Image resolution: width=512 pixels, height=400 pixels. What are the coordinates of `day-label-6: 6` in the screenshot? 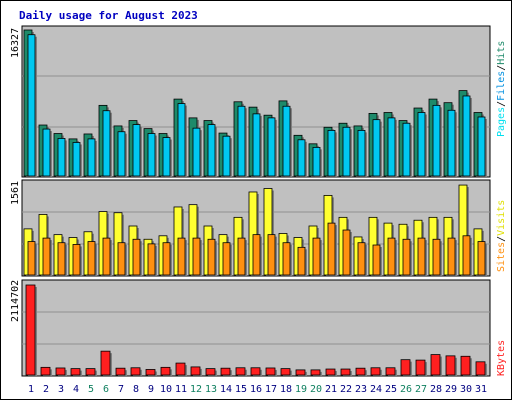 It's located at (106, 389).